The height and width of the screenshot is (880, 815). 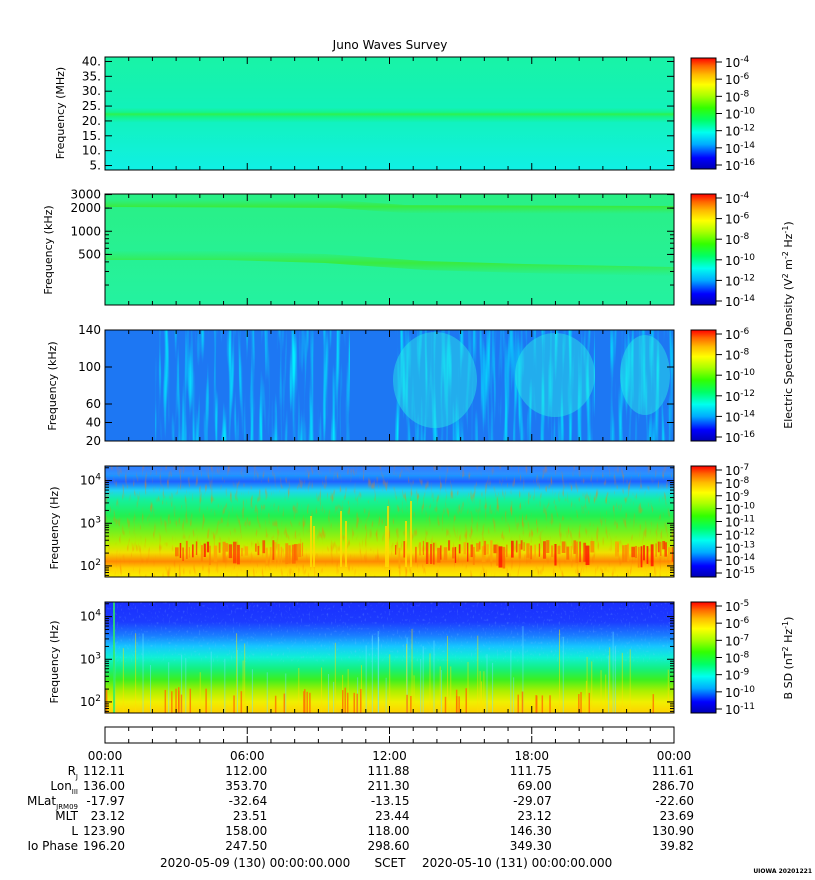 I want to click on panel-5-frame, so click(x=389, y=657).